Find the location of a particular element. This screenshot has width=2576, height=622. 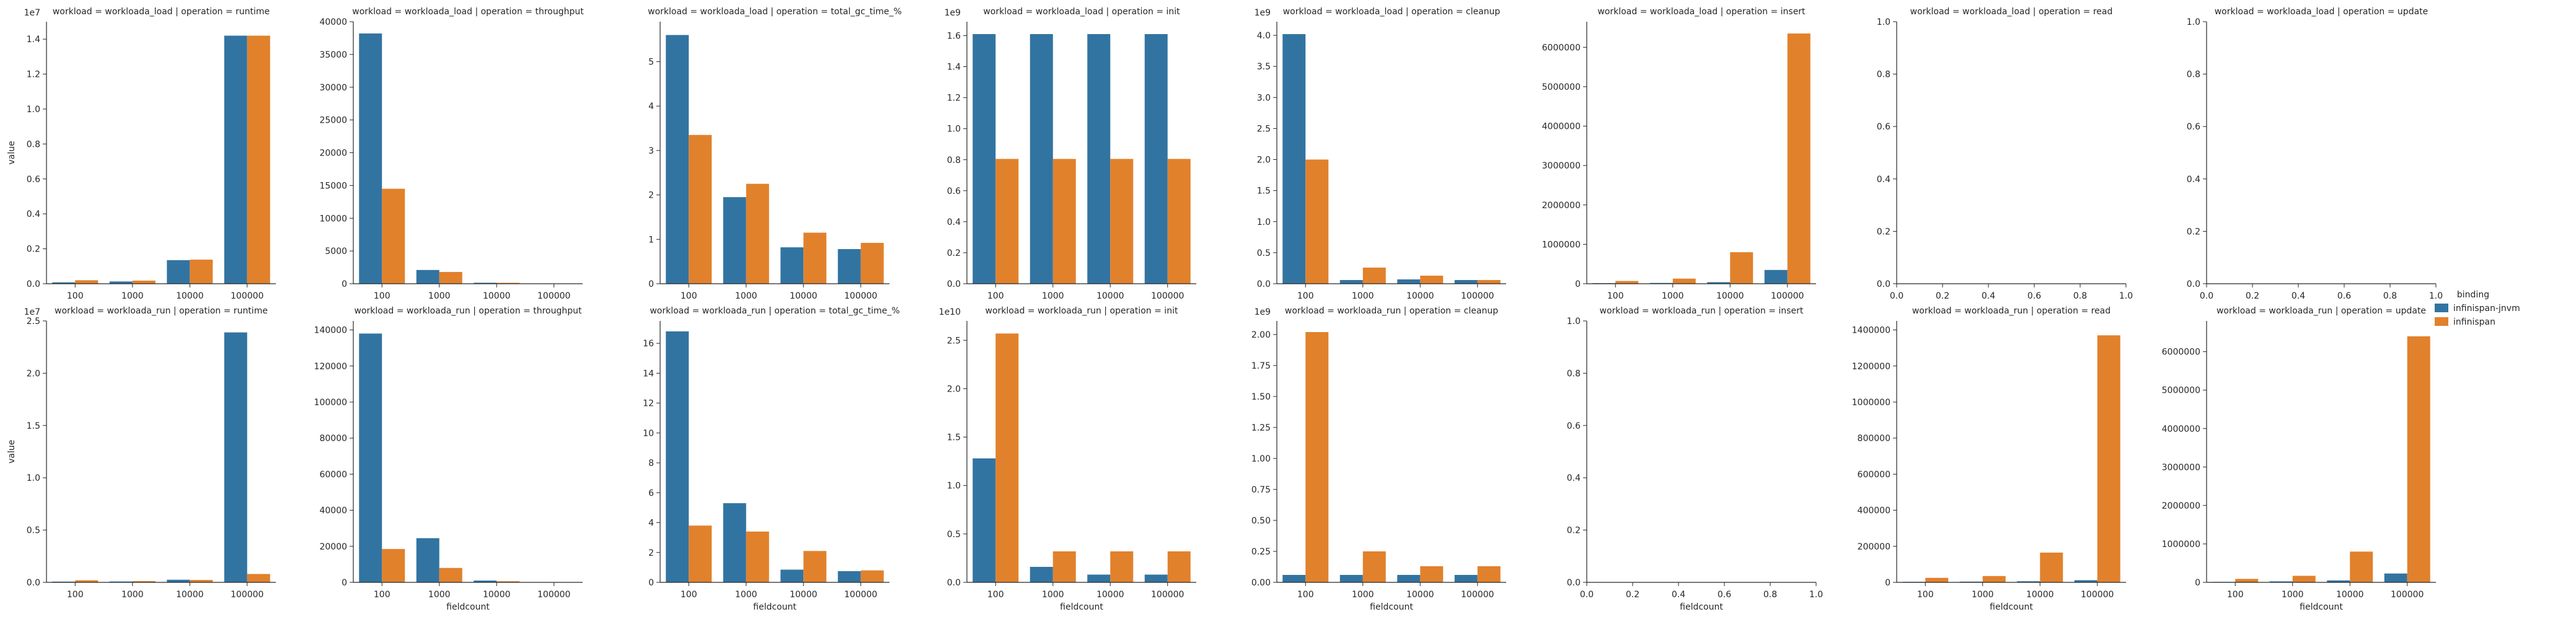

y-tick-label: 2 is located at coordinates (651, 553).